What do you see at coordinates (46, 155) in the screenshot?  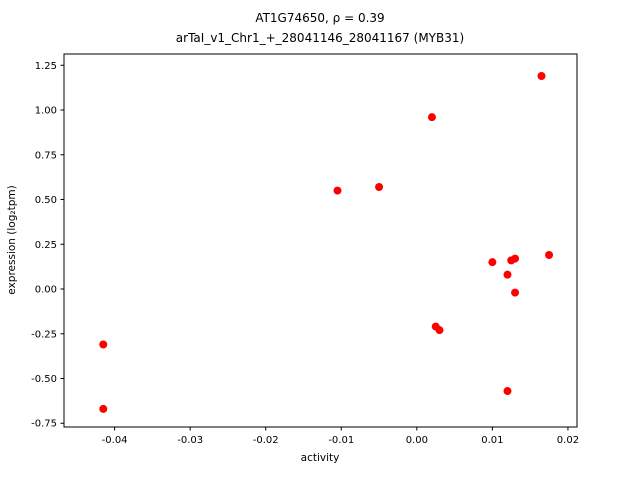 I see `y-tick-label: 0.75` at bounding box center [46, 155].